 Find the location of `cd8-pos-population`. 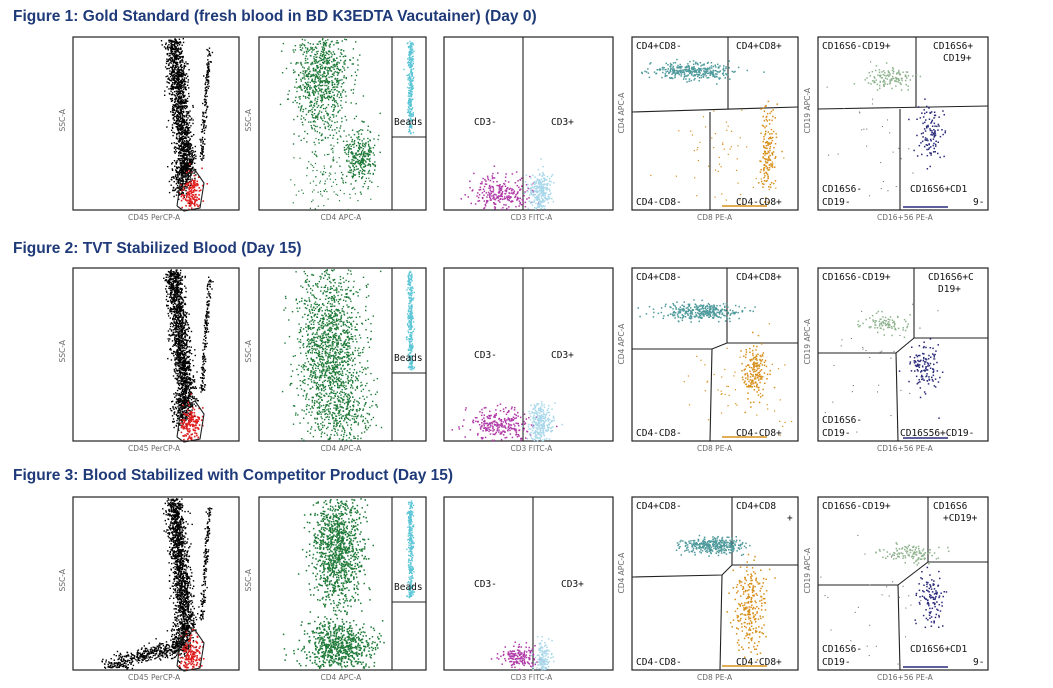

cd8-pos-population is located at coordinates (770, 152).